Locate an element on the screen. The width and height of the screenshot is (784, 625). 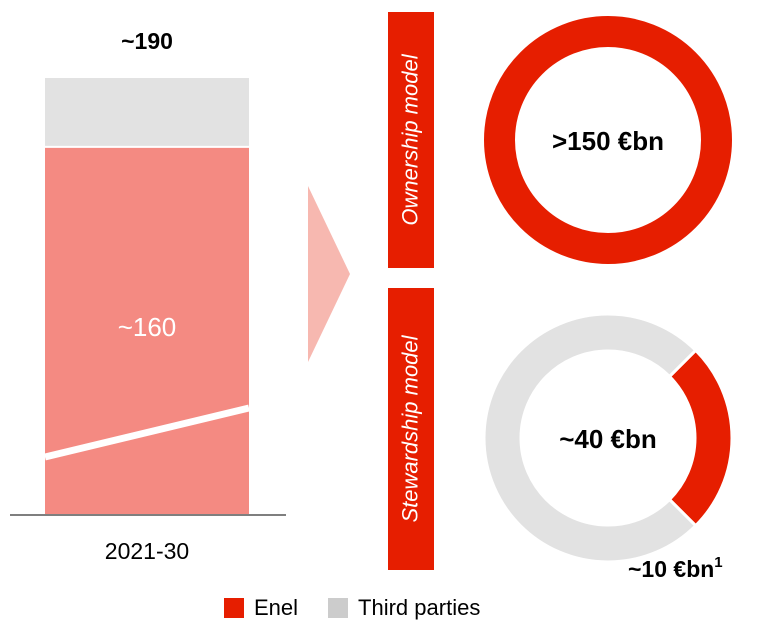
footnote-marker: 1 is located at coordinates (718, 562).